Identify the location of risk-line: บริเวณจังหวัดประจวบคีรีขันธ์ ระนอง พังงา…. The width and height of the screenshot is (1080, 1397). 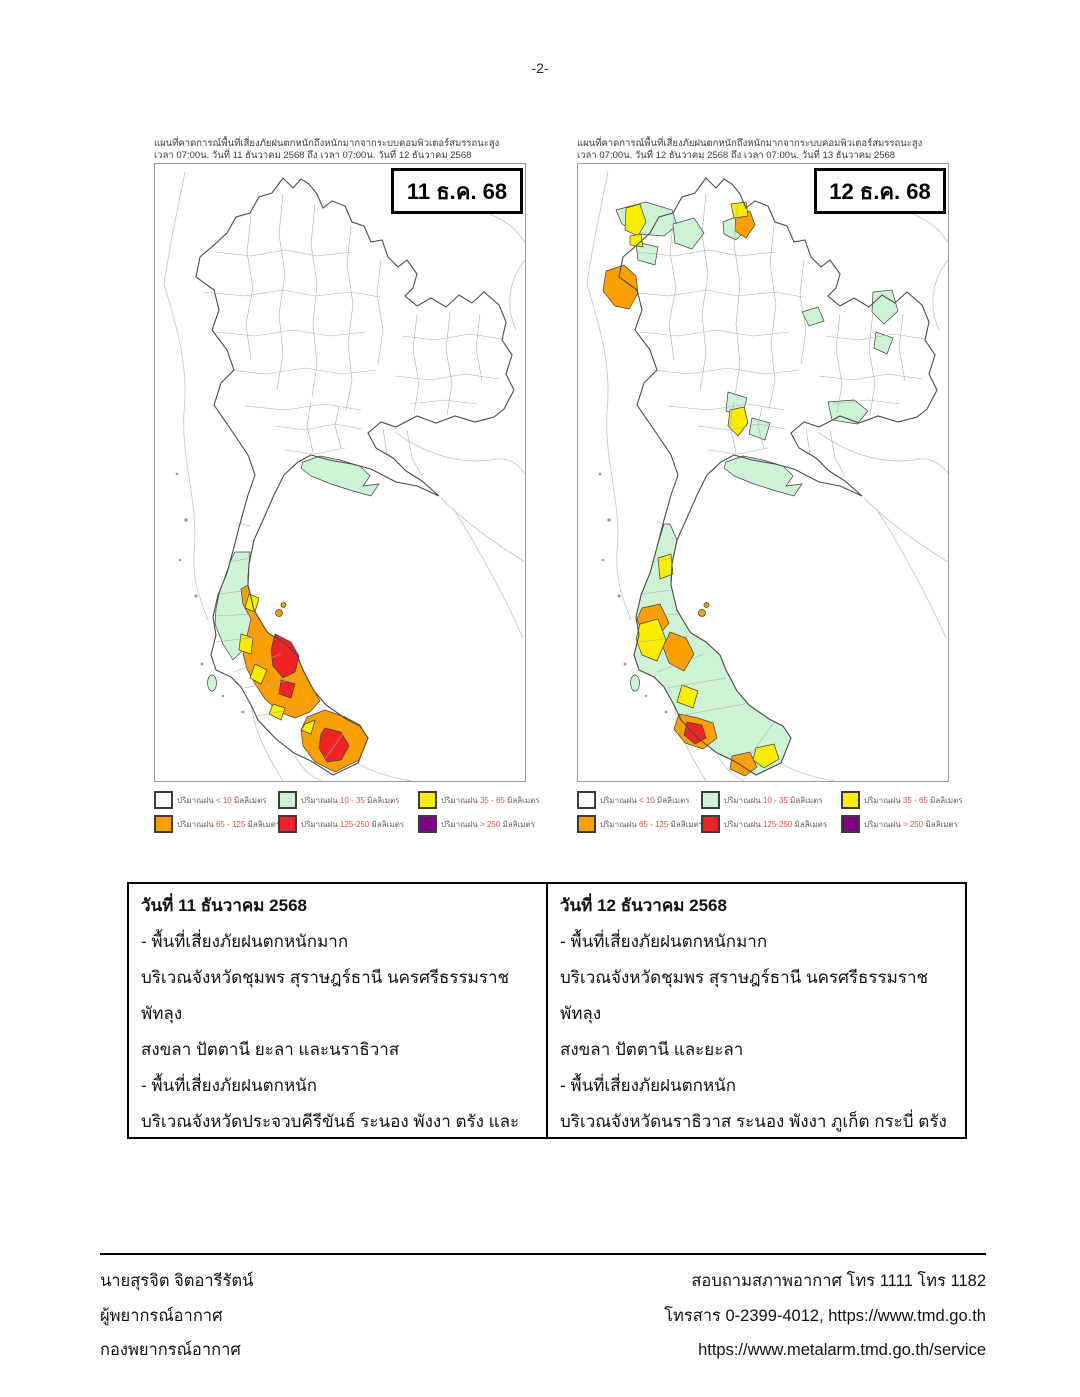
(330, 1121).